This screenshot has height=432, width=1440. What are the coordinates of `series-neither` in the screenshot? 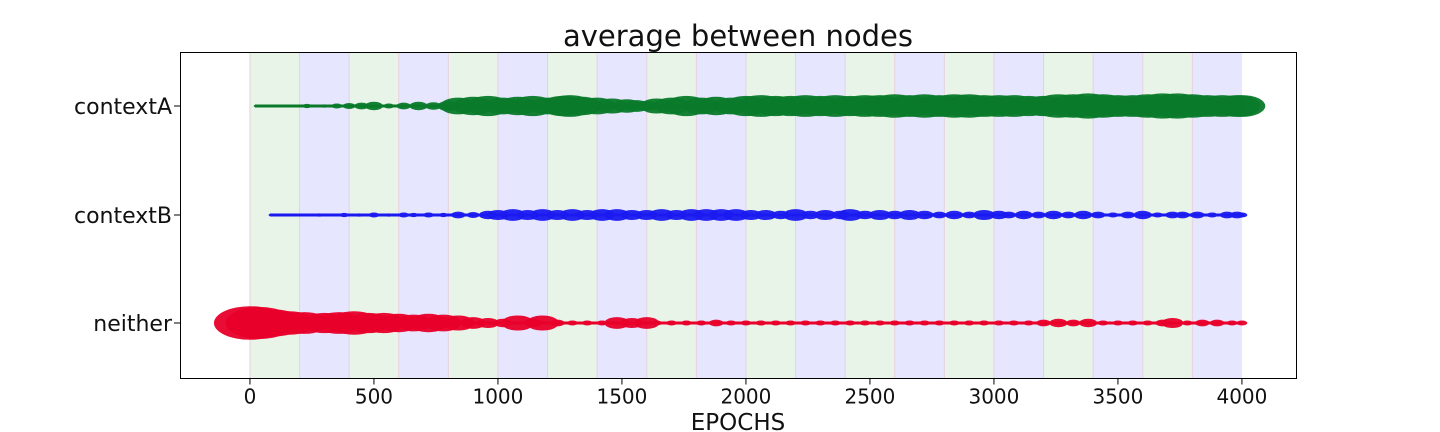 It's located at (730, 323).